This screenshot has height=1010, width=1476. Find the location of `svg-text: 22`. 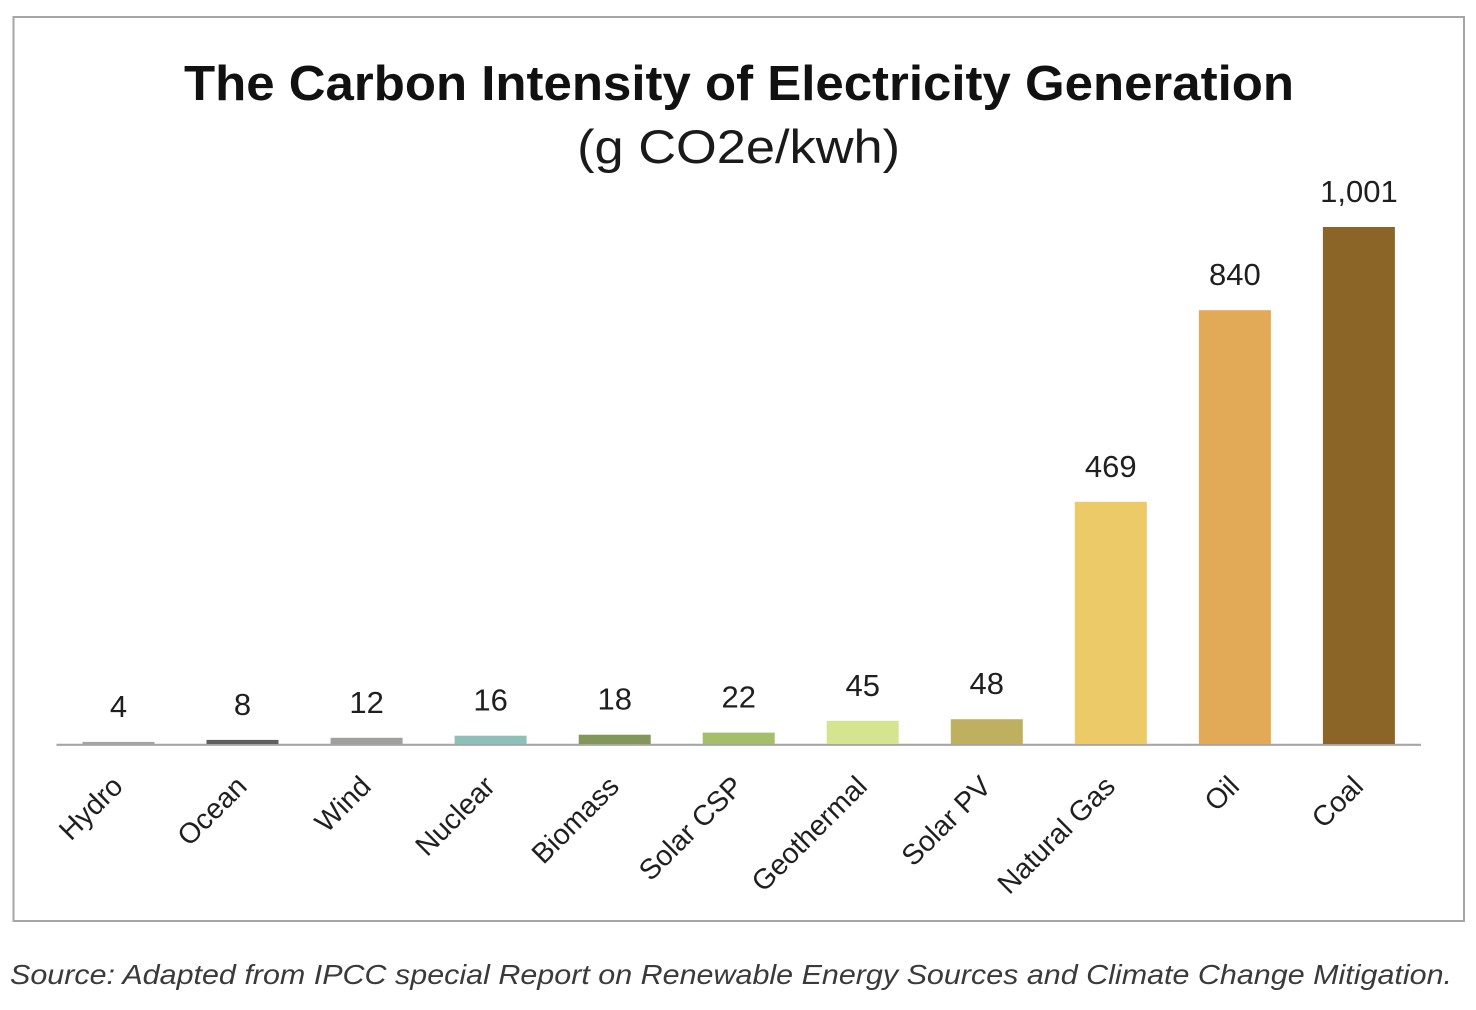

svg-text: 22 is located at coordinates (738, 697).